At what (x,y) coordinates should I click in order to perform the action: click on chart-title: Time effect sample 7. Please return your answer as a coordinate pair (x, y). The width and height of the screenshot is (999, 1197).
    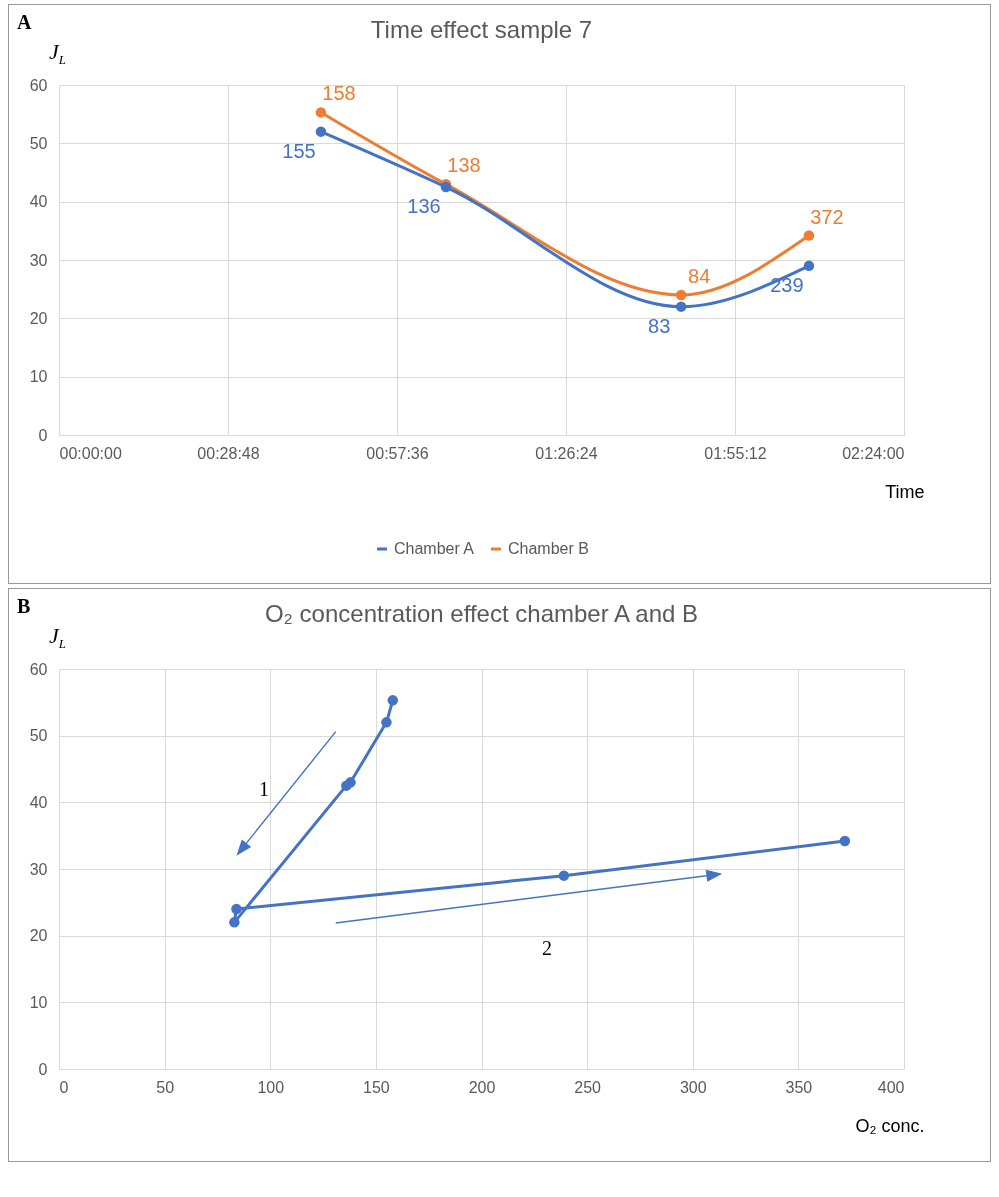
    Looking at the image, I should click on (481, 29).